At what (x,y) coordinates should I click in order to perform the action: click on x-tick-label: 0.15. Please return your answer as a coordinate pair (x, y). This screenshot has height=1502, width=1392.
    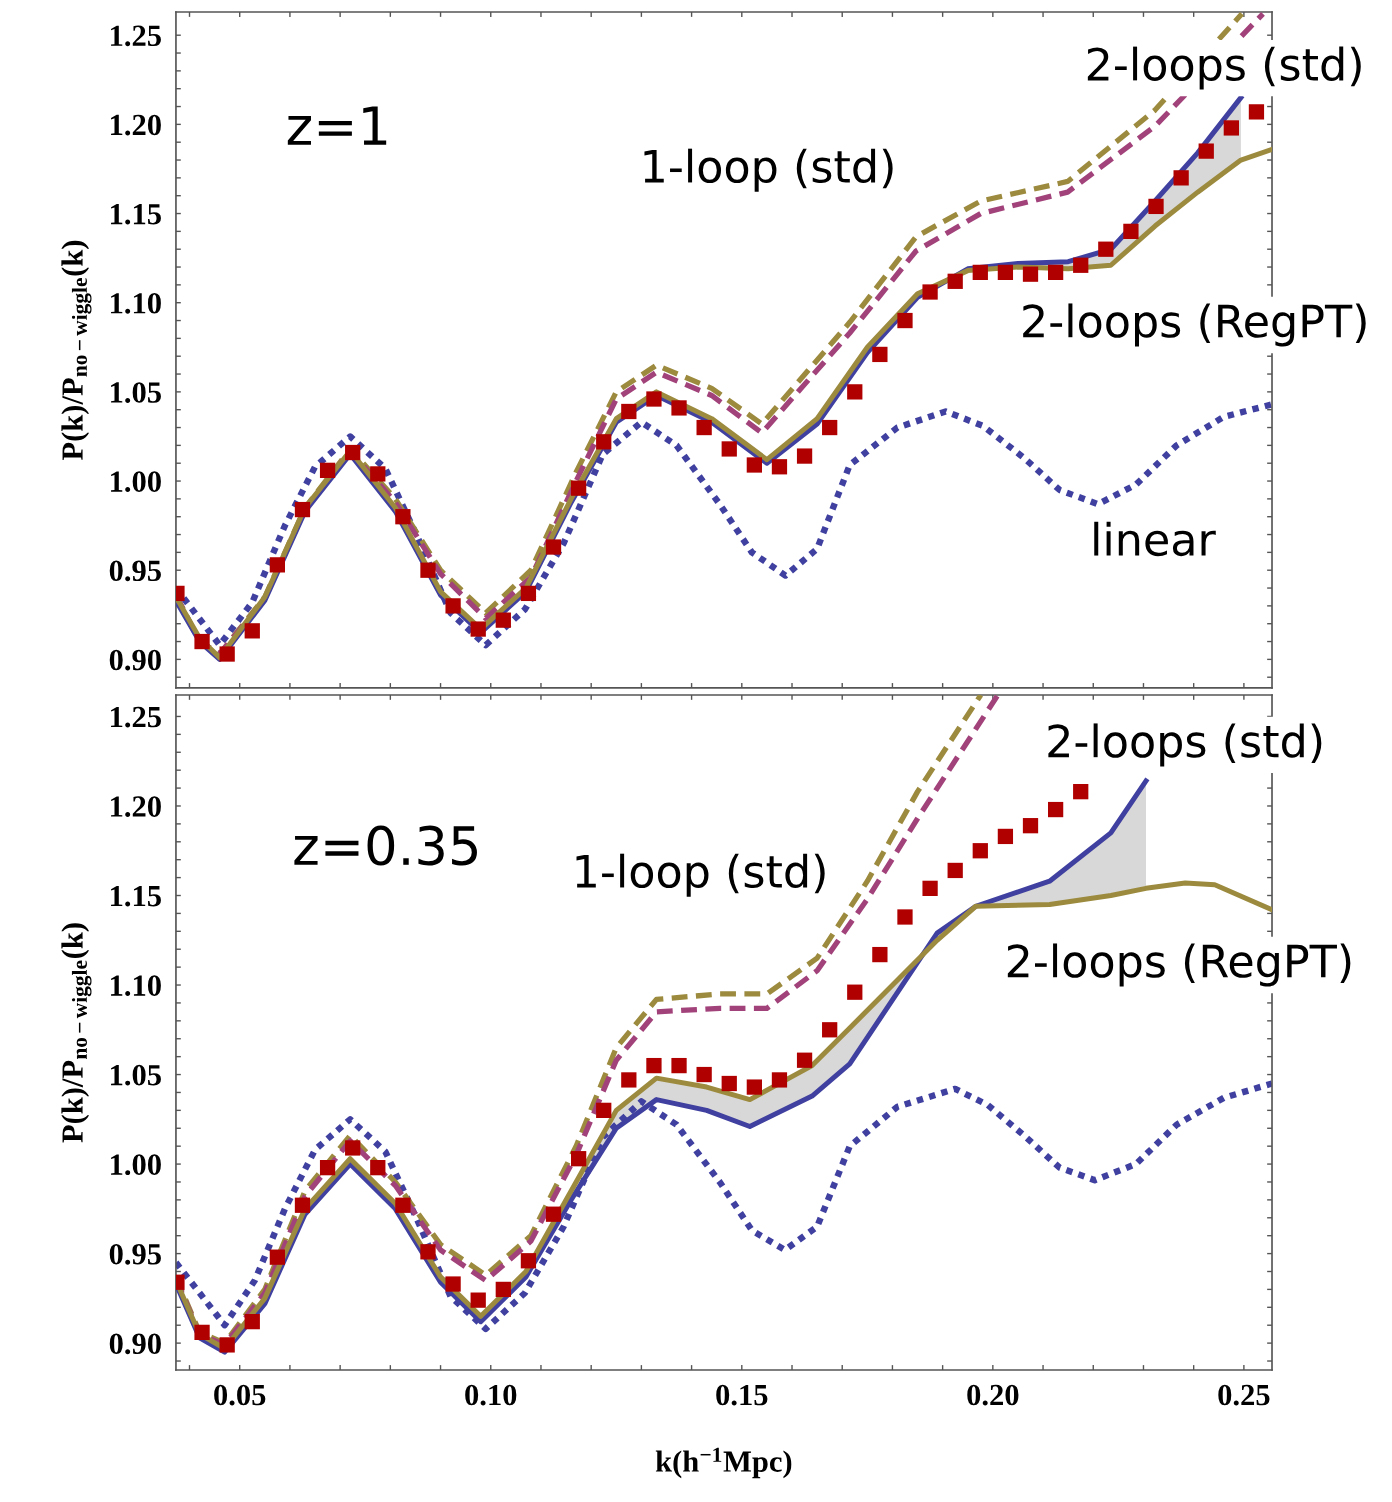
    Looking at the image, I should click on (742, 1395).